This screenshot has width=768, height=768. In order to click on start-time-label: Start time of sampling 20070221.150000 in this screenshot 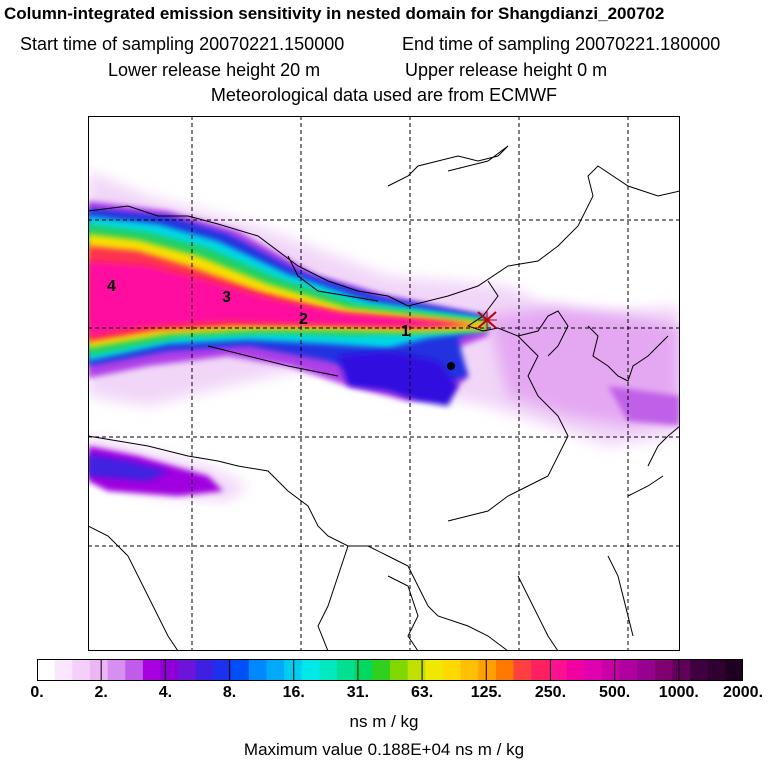, I will do `click(182, 44)`.